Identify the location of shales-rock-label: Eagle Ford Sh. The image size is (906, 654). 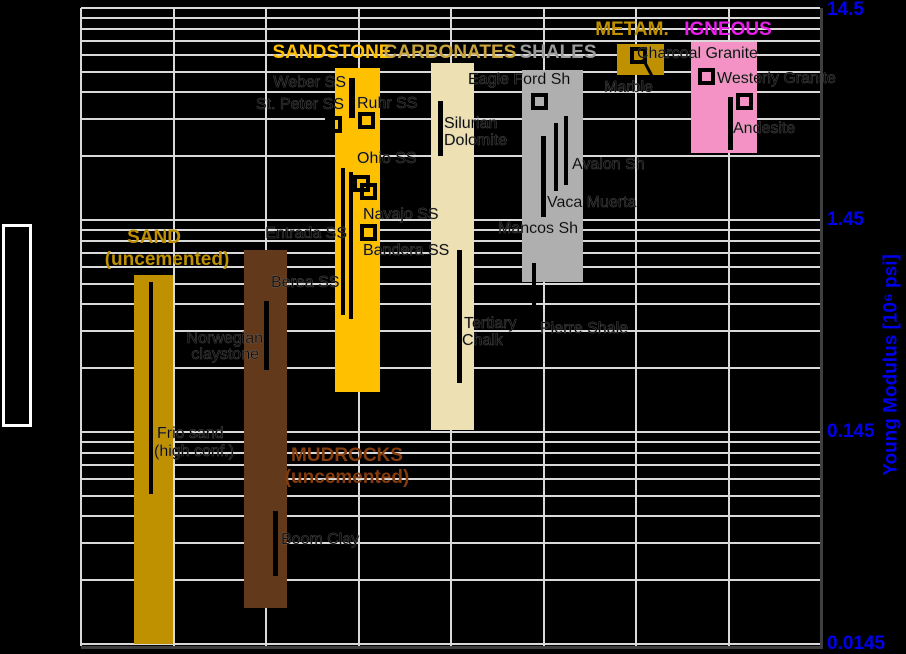
(519, 79).